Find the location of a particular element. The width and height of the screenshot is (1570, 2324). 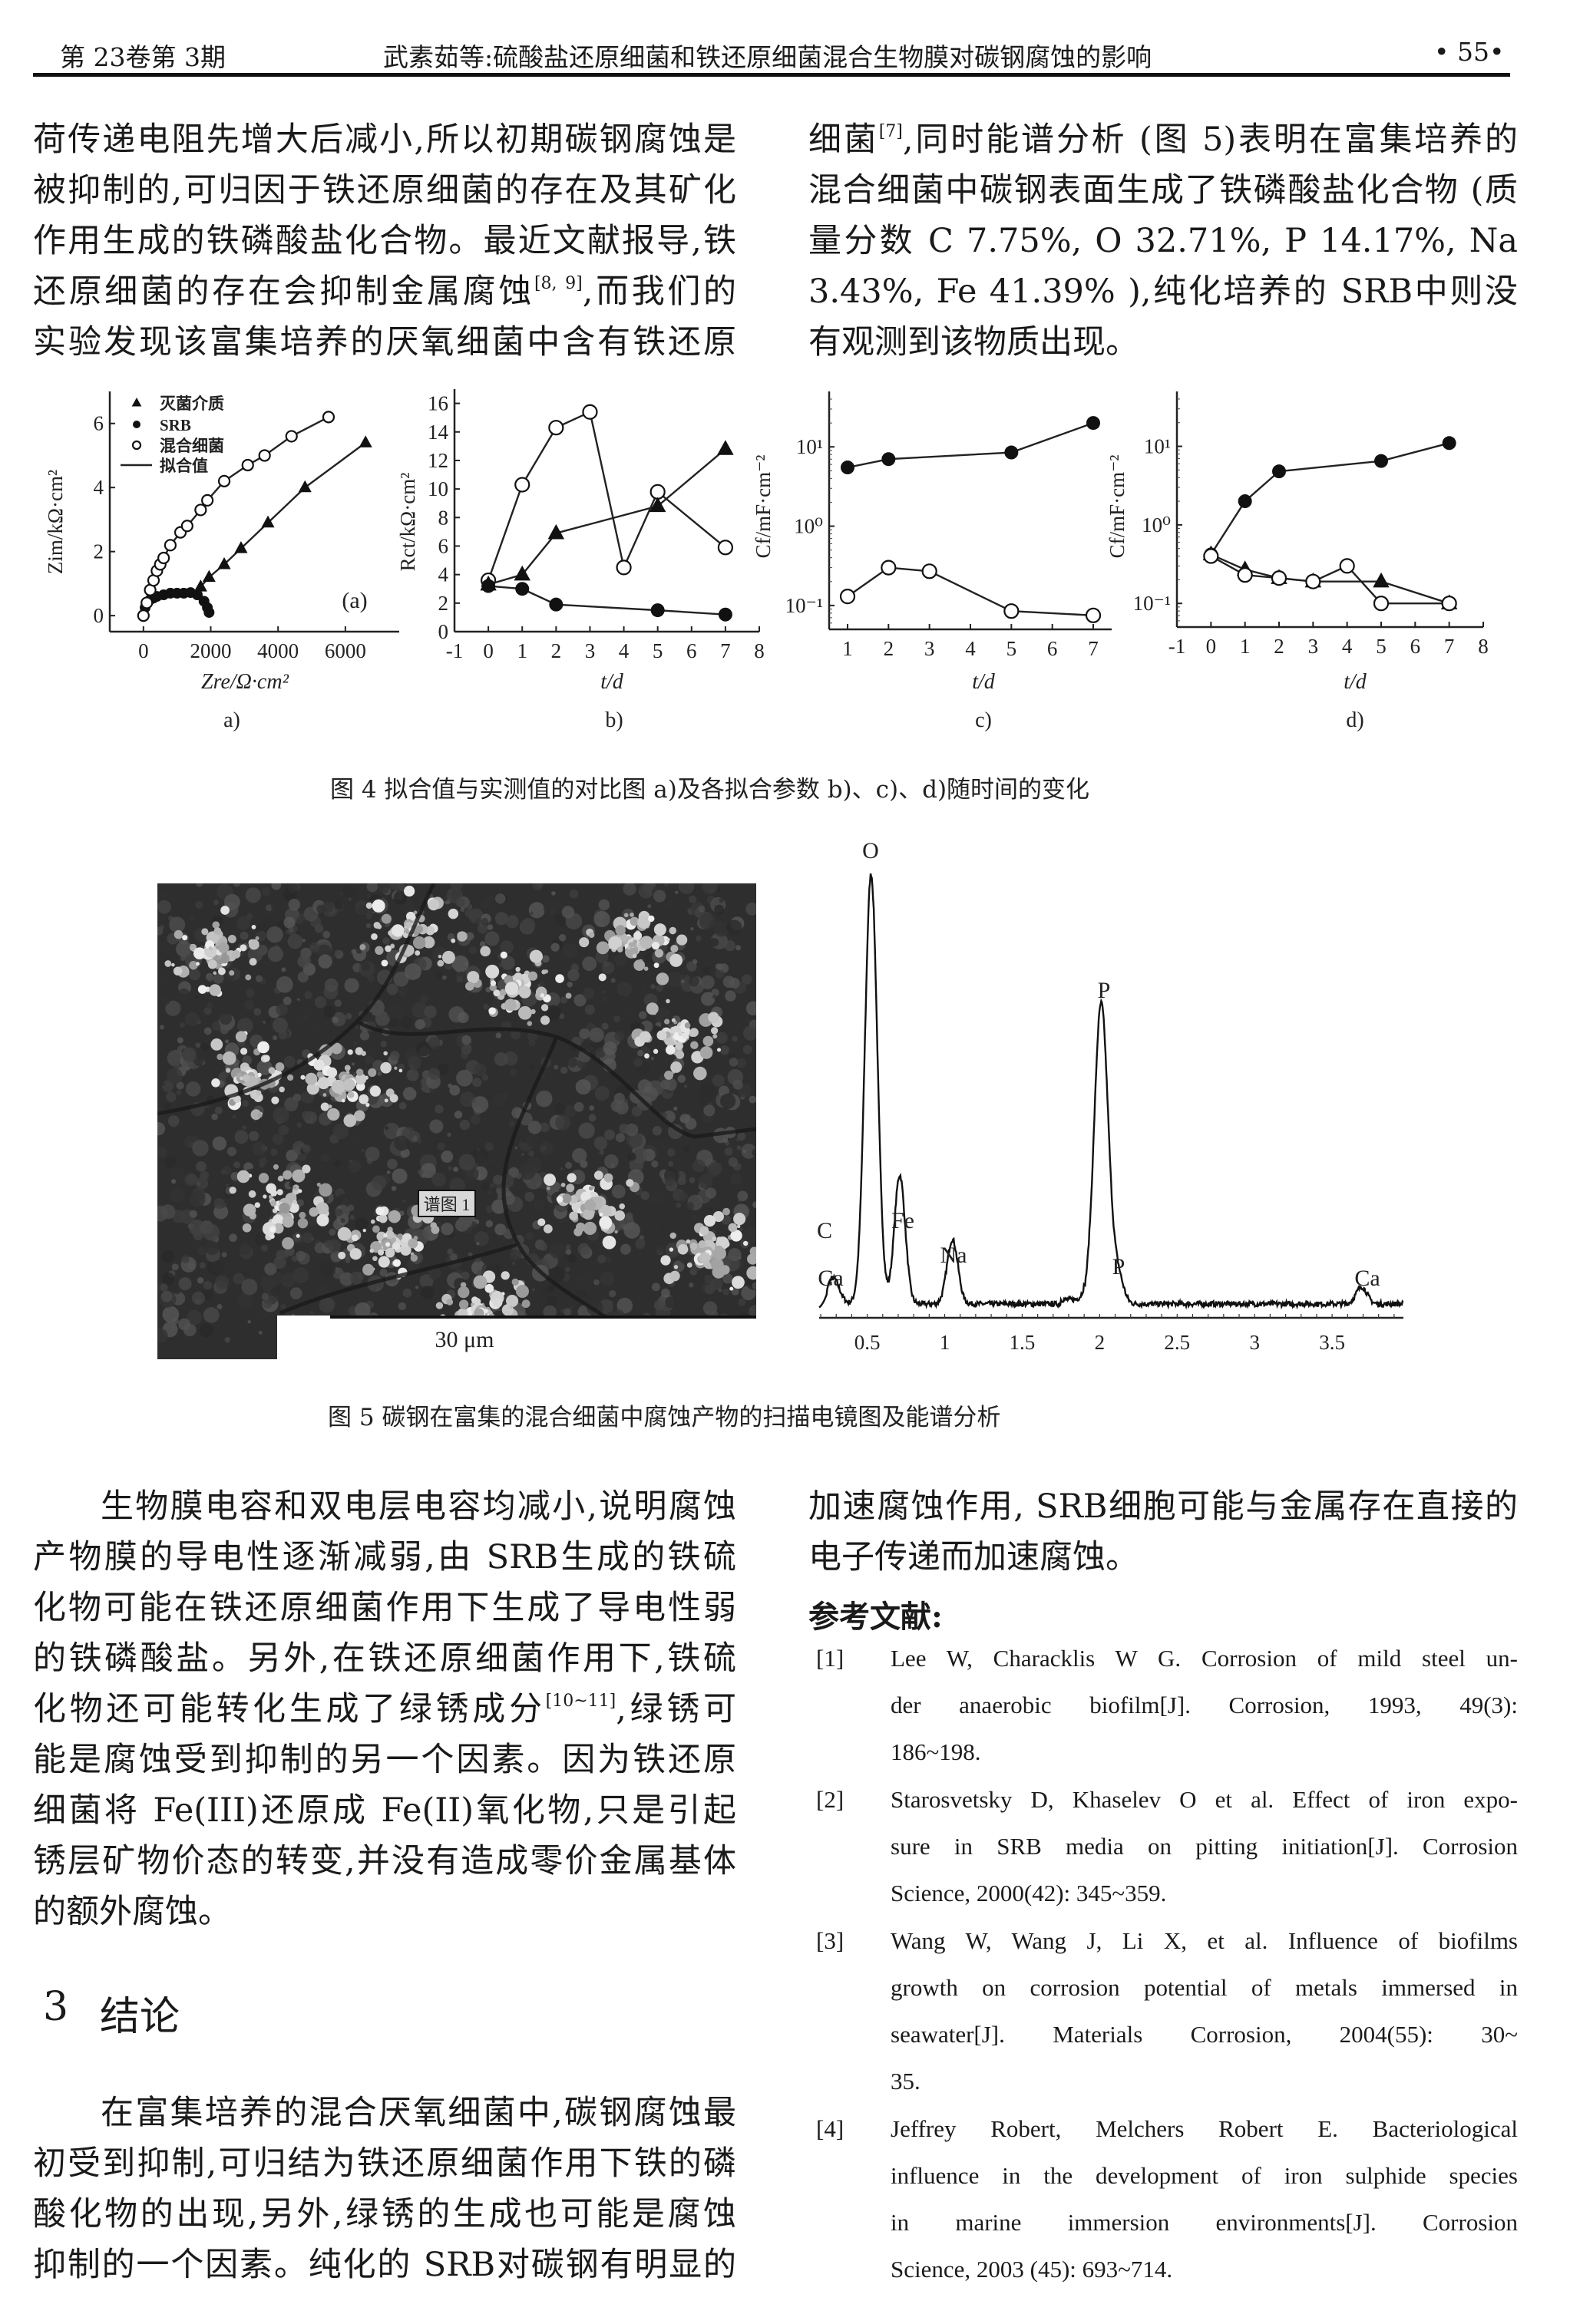

text-line: 细菌[7],同时能谱分析 (图 5)表明在富集培养的 is located at coordinates (1163, 139).